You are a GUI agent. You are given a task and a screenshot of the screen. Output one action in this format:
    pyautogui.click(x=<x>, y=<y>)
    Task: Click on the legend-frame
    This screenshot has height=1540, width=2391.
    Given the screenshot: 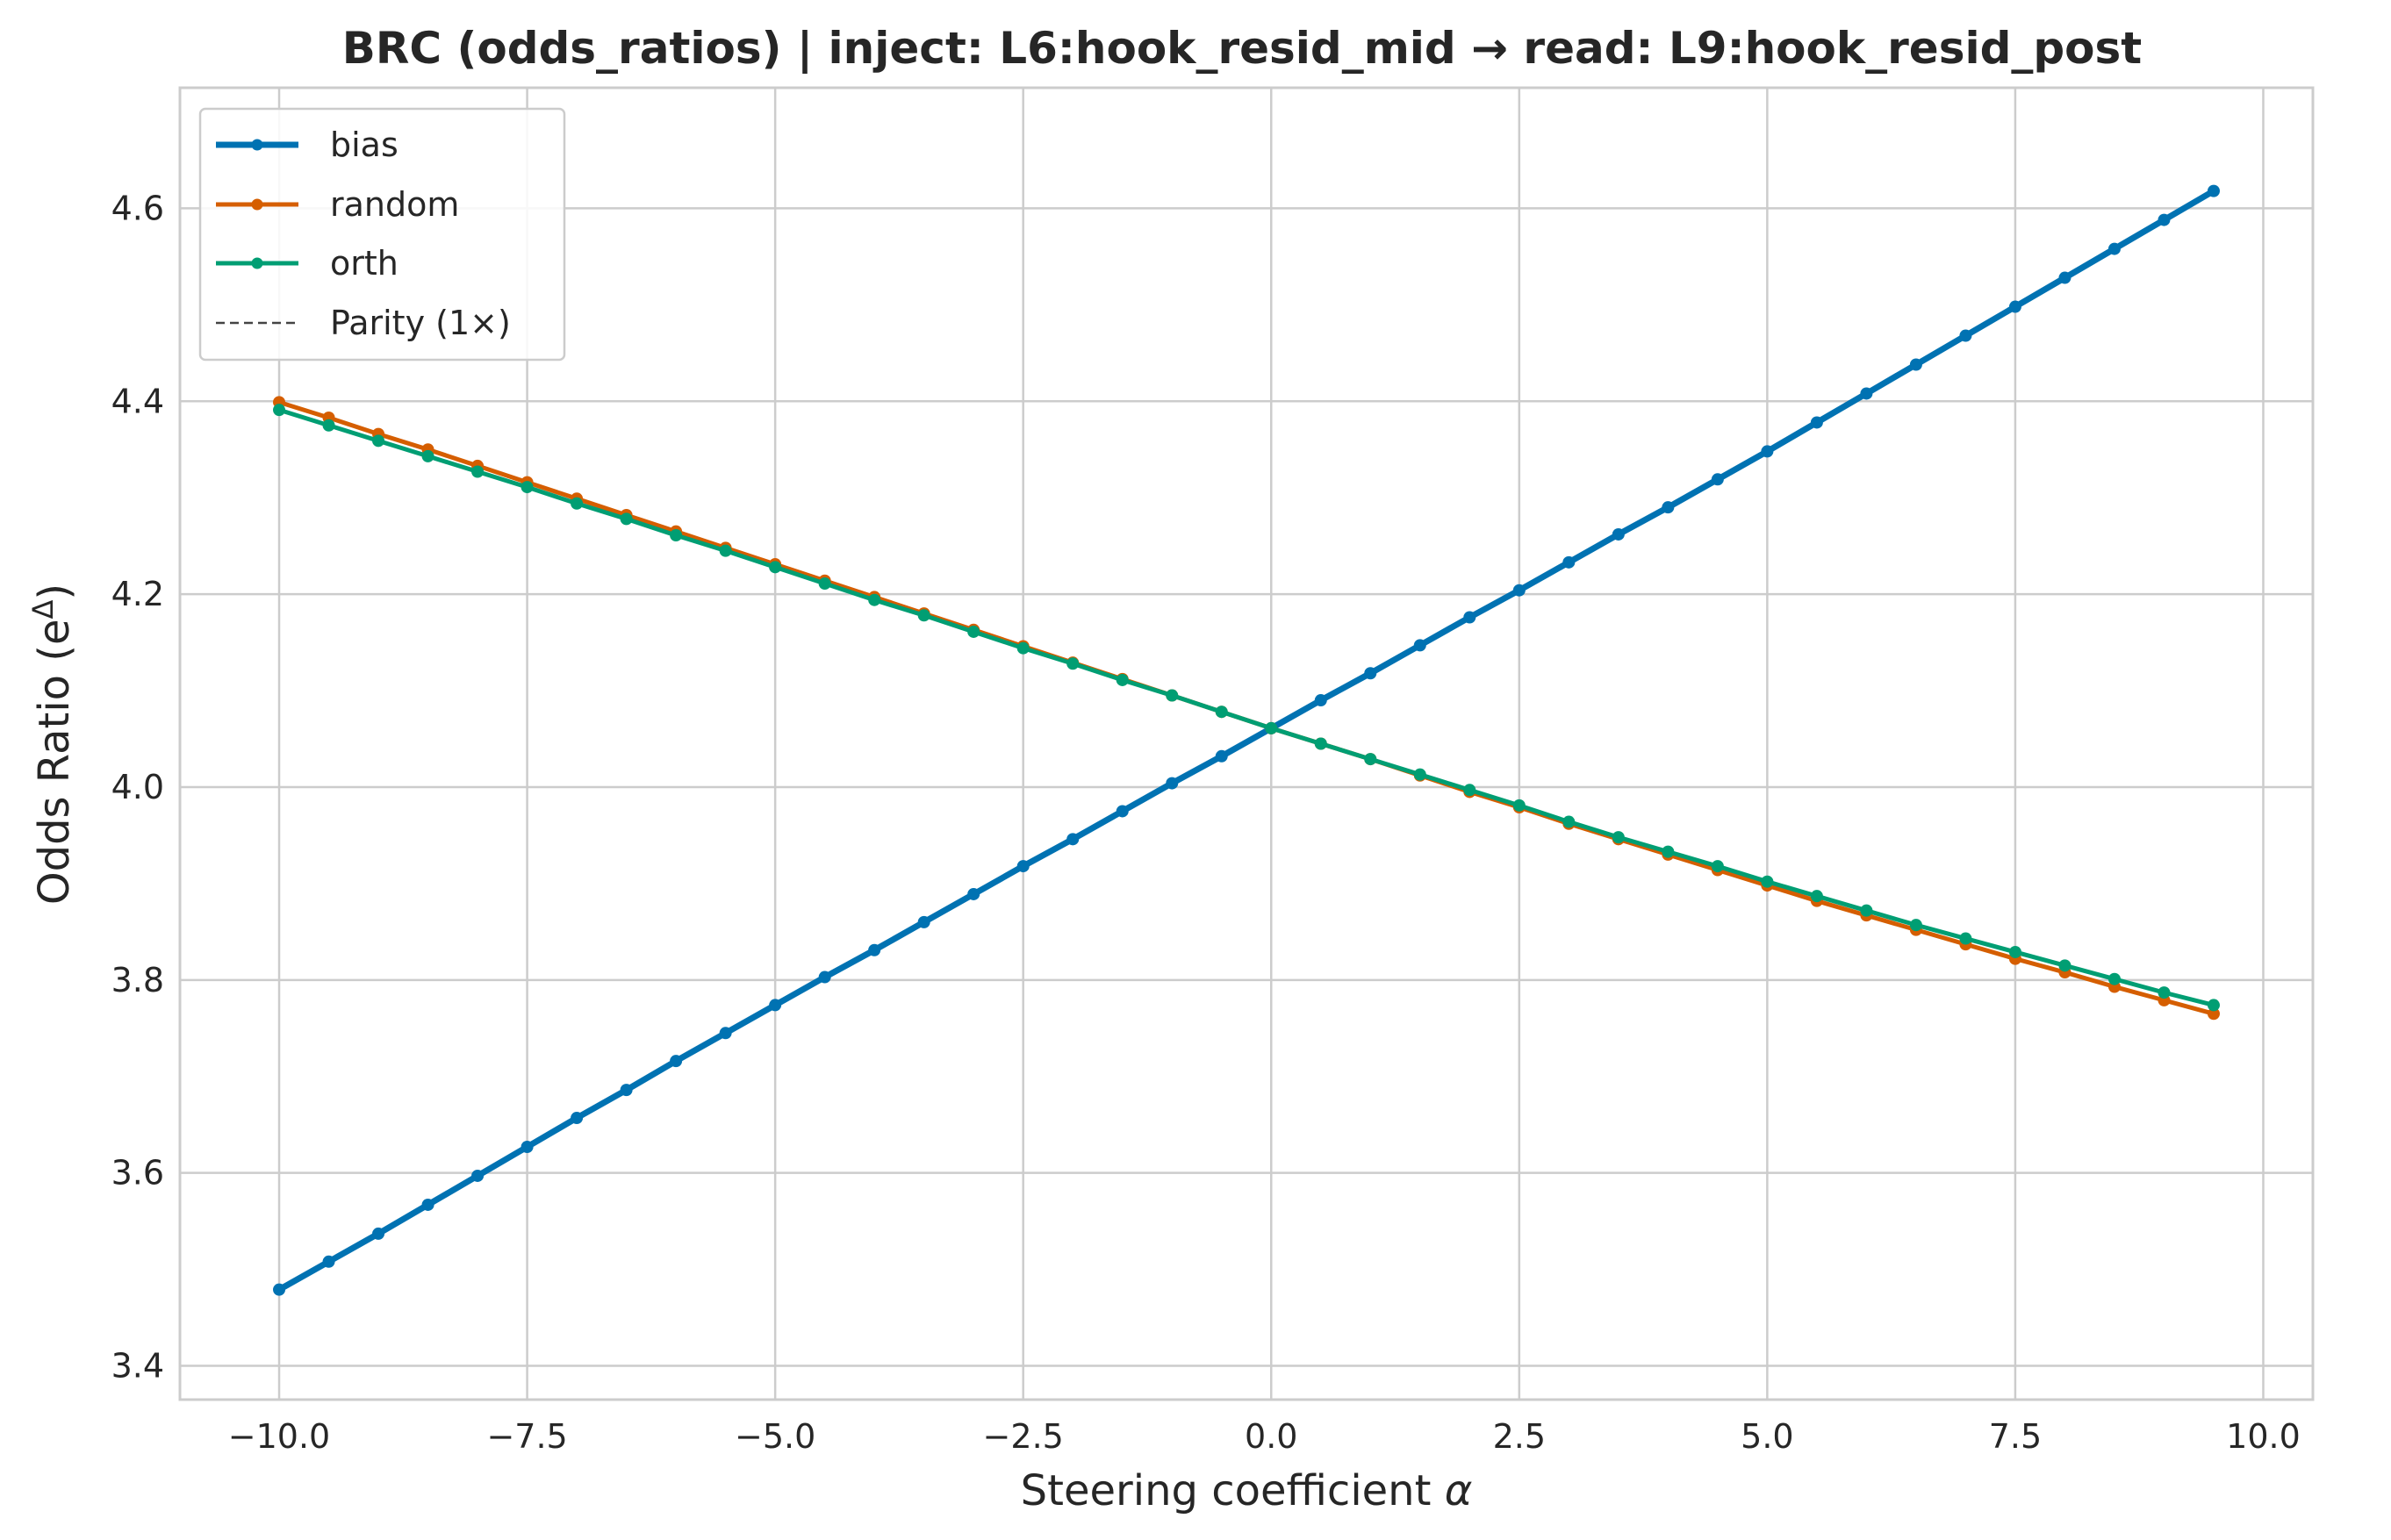 What is the action you would take?
    pyautogui.click(x=382, y=234)
    